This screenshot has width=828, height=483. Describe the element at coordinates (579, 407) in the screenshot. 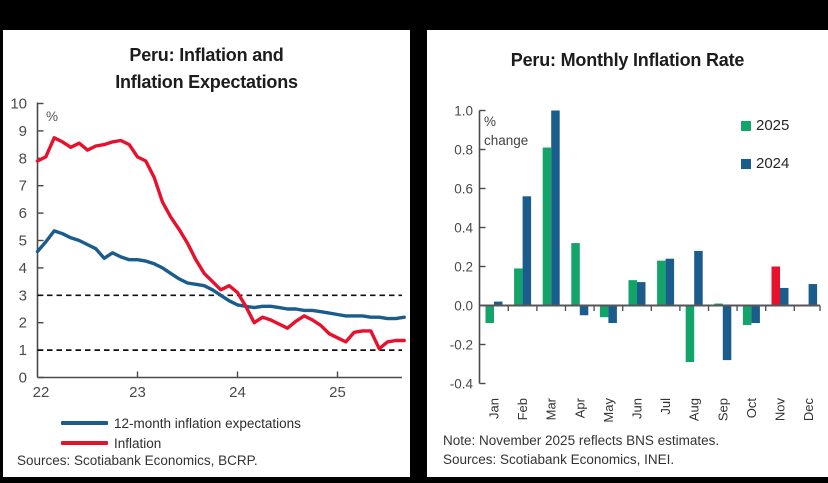

I see `svg-text: Apr` at that location.